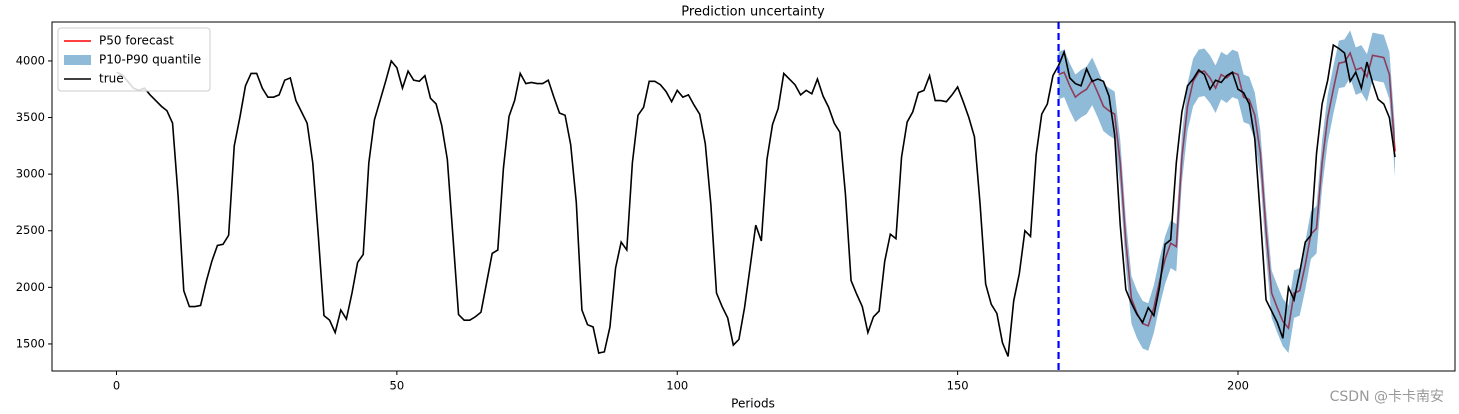  I want to click on y-tick-label: 2500, so click(30, 230).